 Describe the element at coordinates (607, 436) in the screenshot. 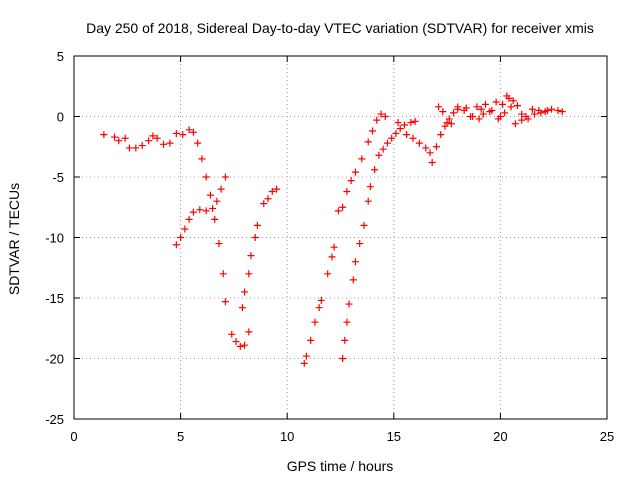

I see `x-tick-label: 25` at that location.